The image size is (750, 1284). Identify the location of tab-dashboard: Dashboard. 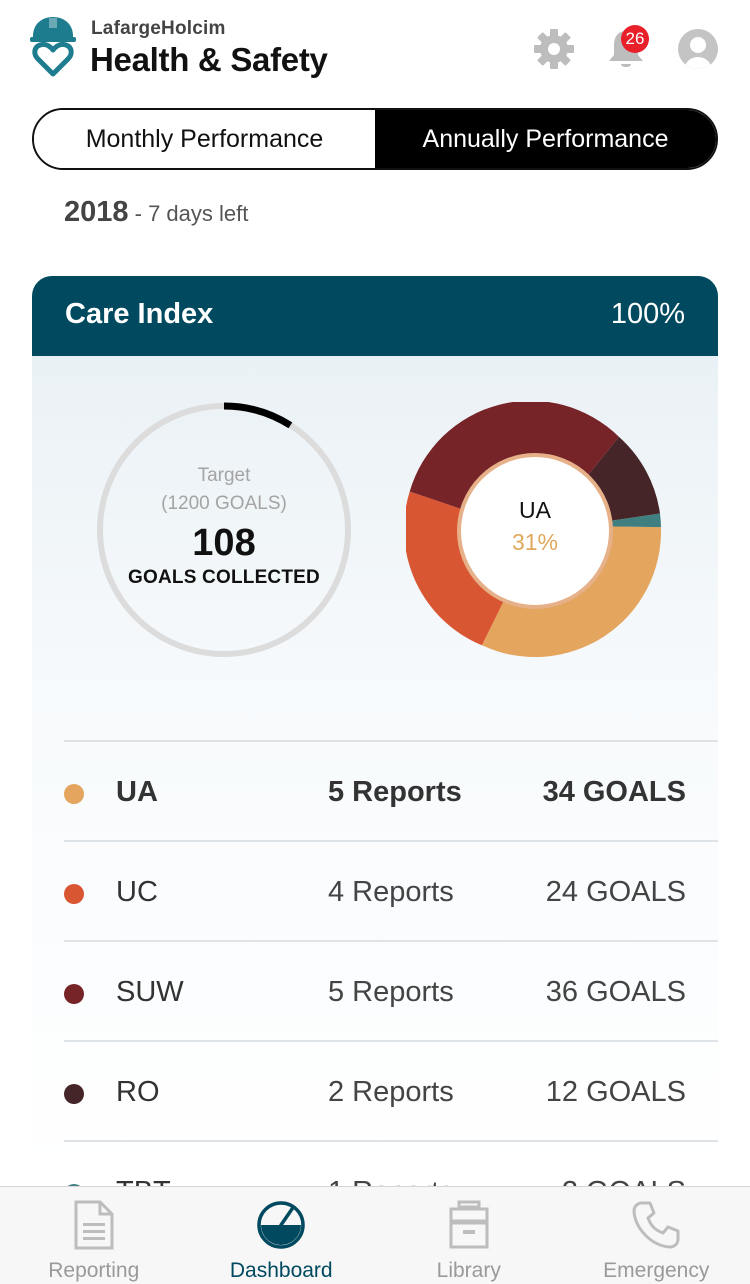
(282, 1235).